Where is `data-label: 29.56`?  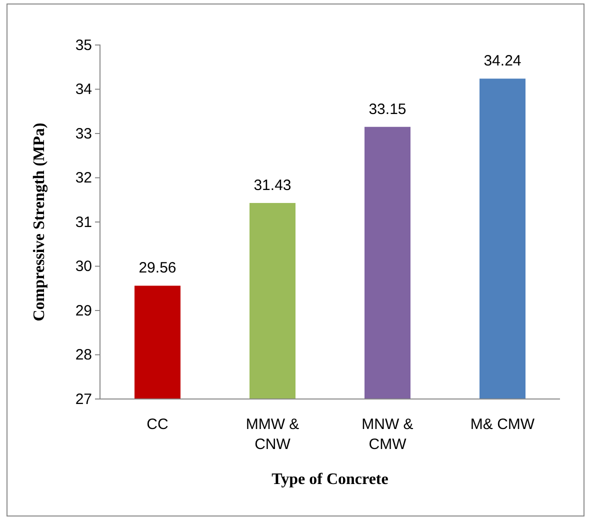 data-label: 29.56 is located at coordinates (157, 268).